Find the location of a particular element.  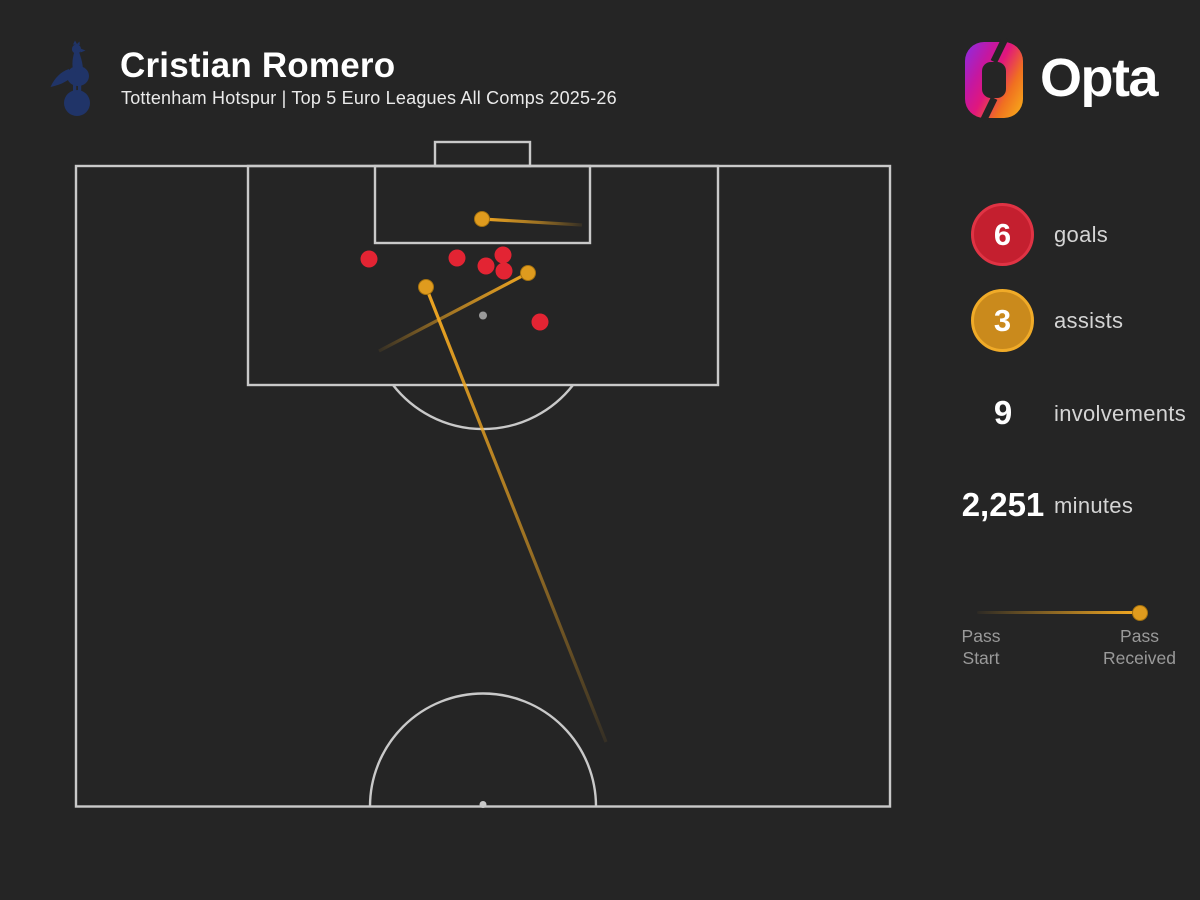

goals-value: 6 is located at coordinates (1002, 234).